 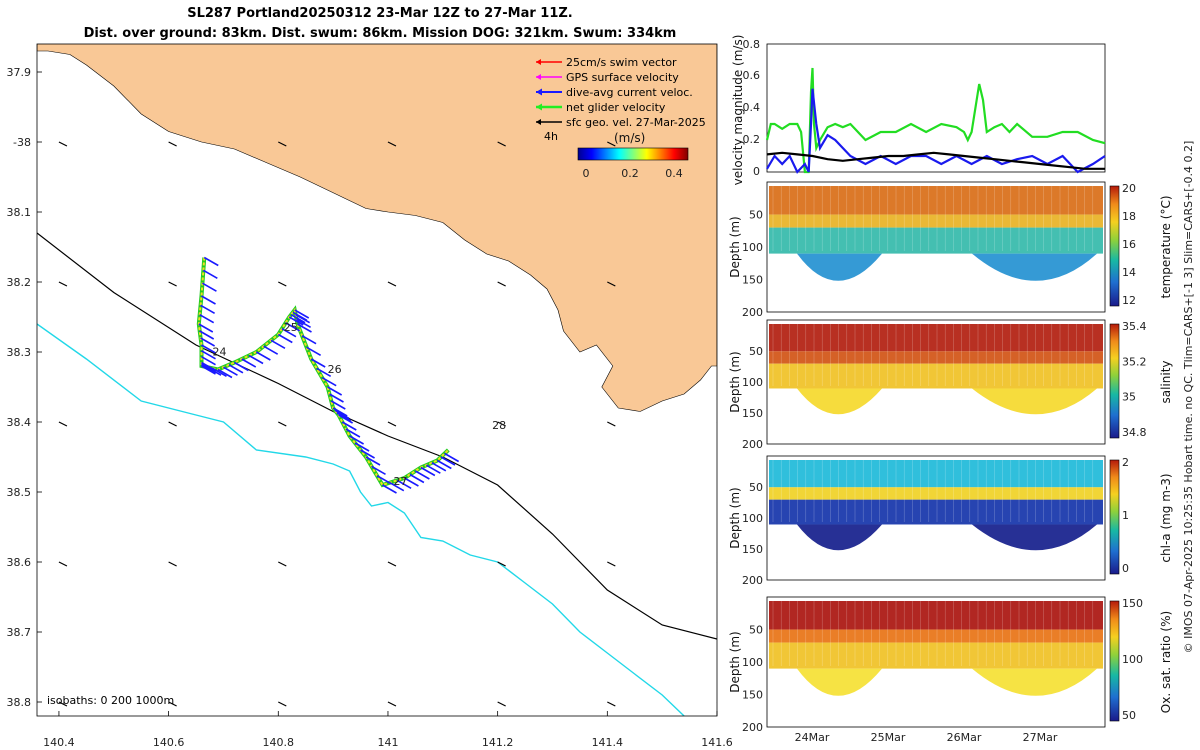 What do you see at coordinates (936, 131) in the screenshot?
I see `velocity-series-line` at bounding box center [936, 131].